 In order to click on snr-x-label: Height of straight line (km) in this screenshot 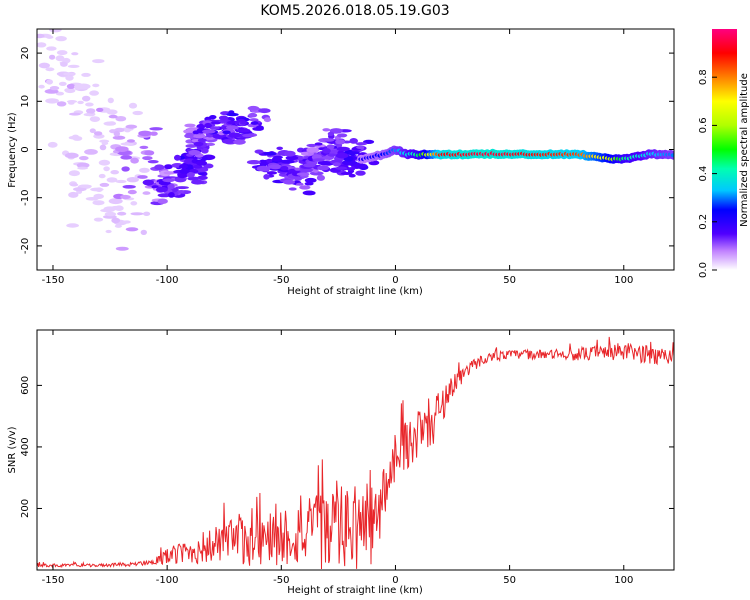, I will do `click(355, 590)`.